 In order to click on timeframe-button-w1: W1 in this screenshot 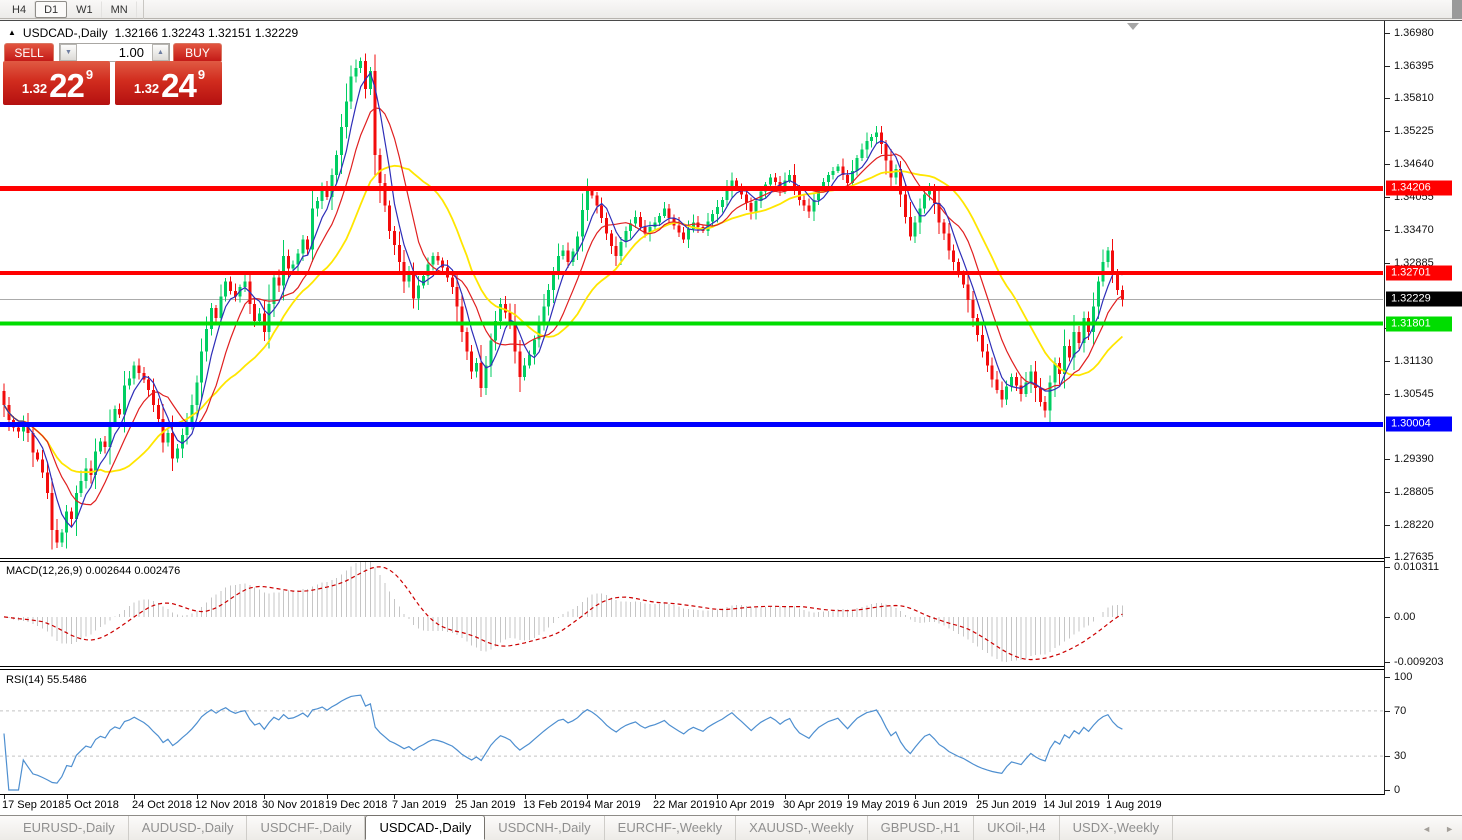, I will do `click(84, 9)`.